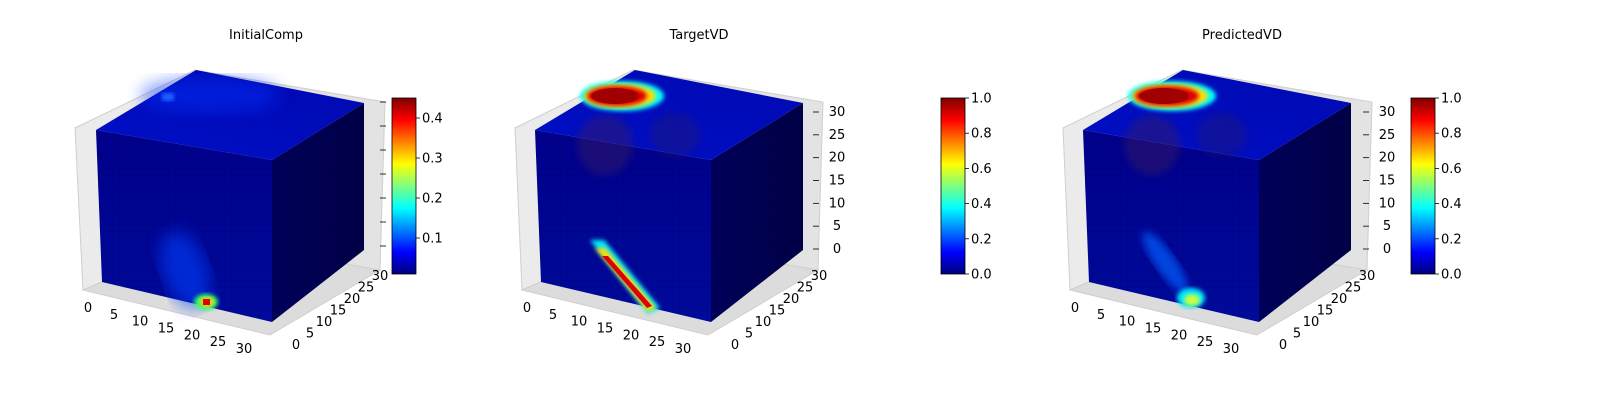  What do you see at coordinates (266, 35) in the screenshot?
I see `chart-title: InitialComp` at bounding box center [266, 35].